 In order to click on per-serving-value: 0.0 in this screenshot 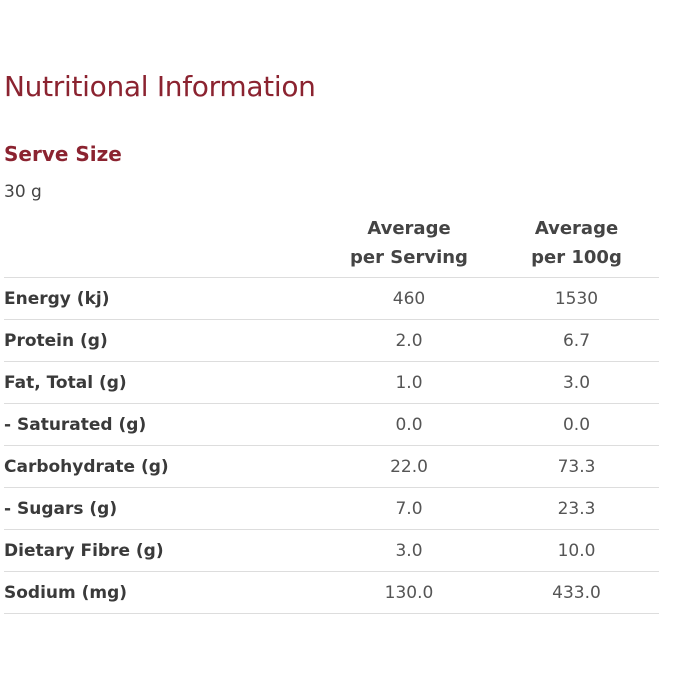, I will do `click(409, 424)`.